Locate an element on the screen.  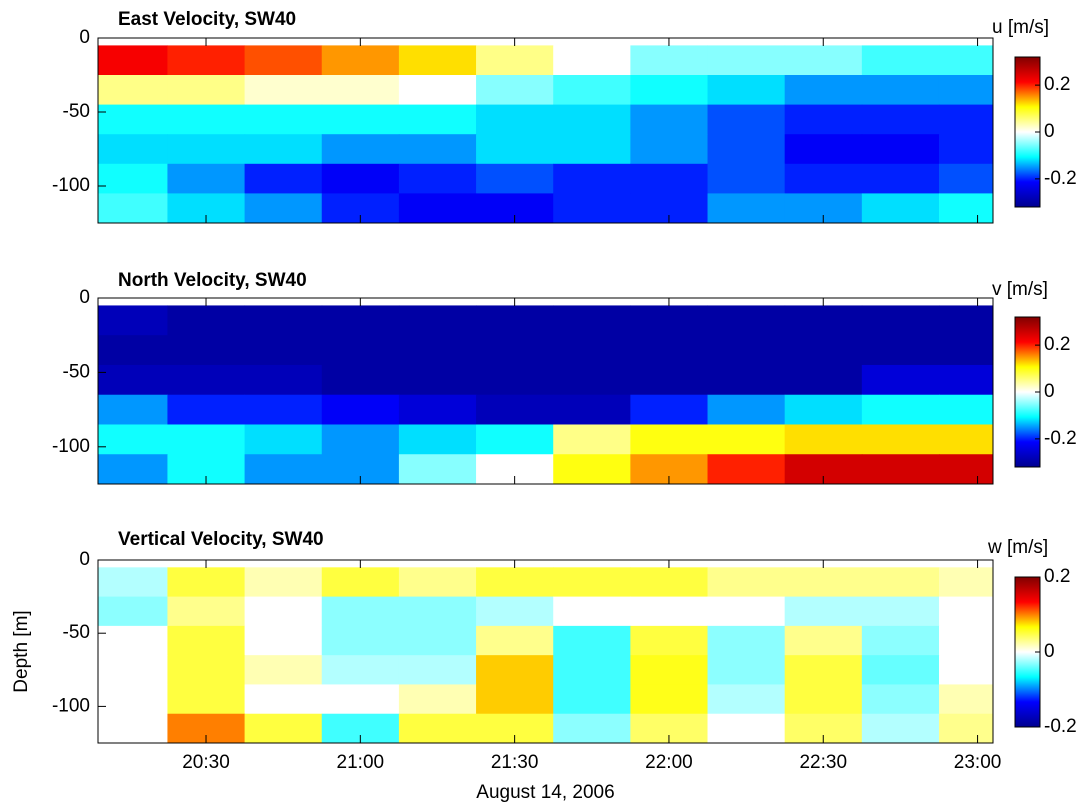
y-tick-label: 0 is located at coordinates (84, 297).